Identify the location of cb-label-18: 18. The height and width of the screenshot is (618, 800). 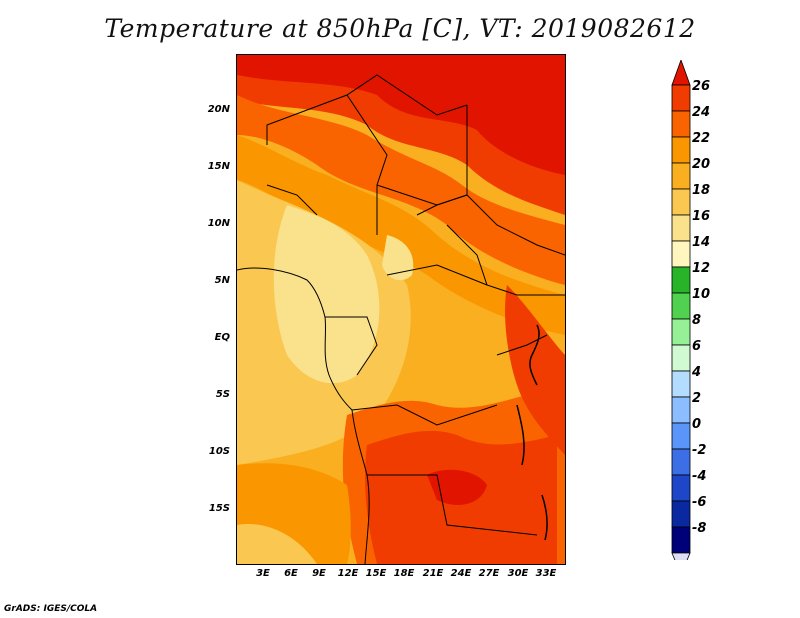
(701, 190).